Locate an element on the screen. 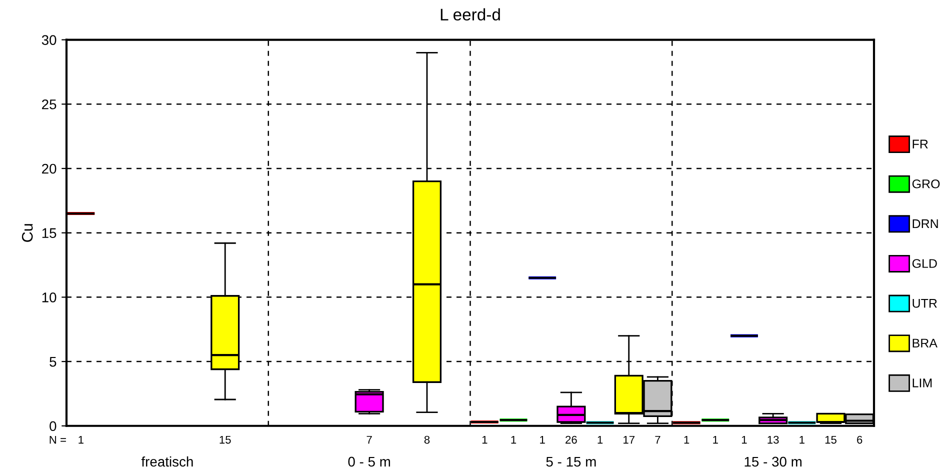 Image resolution: width=950 pixels, height=468 pixels. y-tick-label: 30 is located at coordinates (49, 40).